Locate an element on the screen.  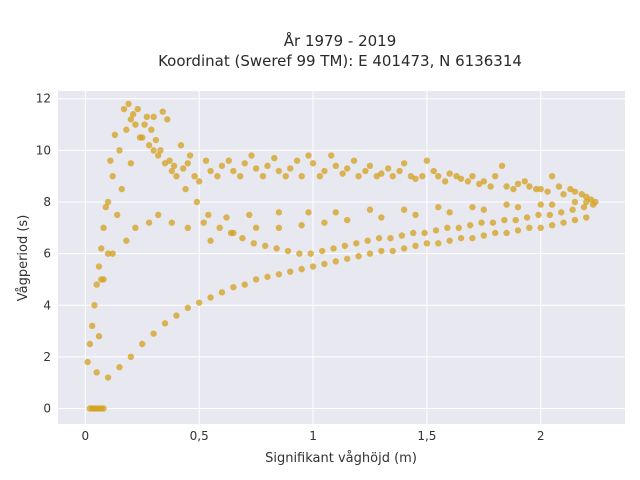
y-tick-labels: 0 2 4 6 8 10 12 is located at coordinates (43, 254).